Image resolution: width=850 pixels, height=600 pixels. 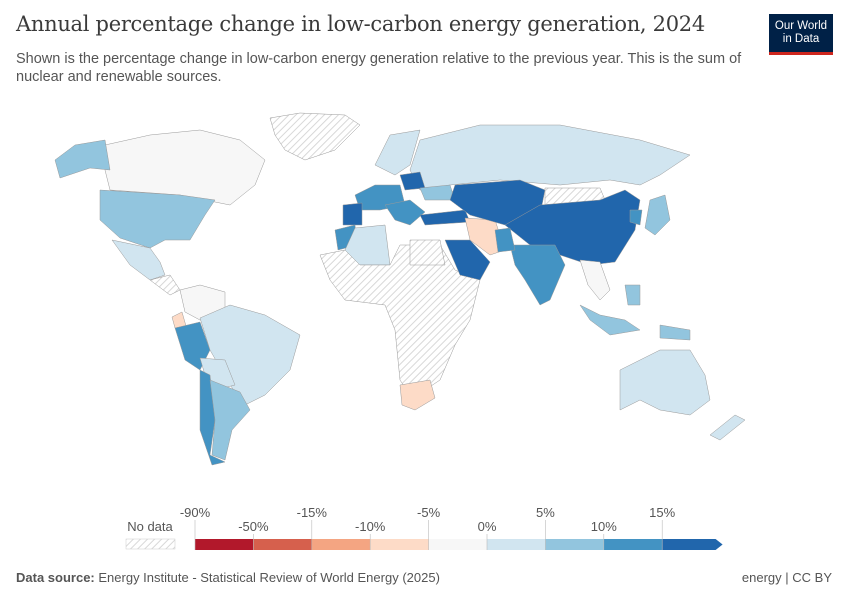 What do you see at coordinates (370, 526) in the screenshot?
I see `legend-tick-label: -10%` at bounding box center [370, 526].